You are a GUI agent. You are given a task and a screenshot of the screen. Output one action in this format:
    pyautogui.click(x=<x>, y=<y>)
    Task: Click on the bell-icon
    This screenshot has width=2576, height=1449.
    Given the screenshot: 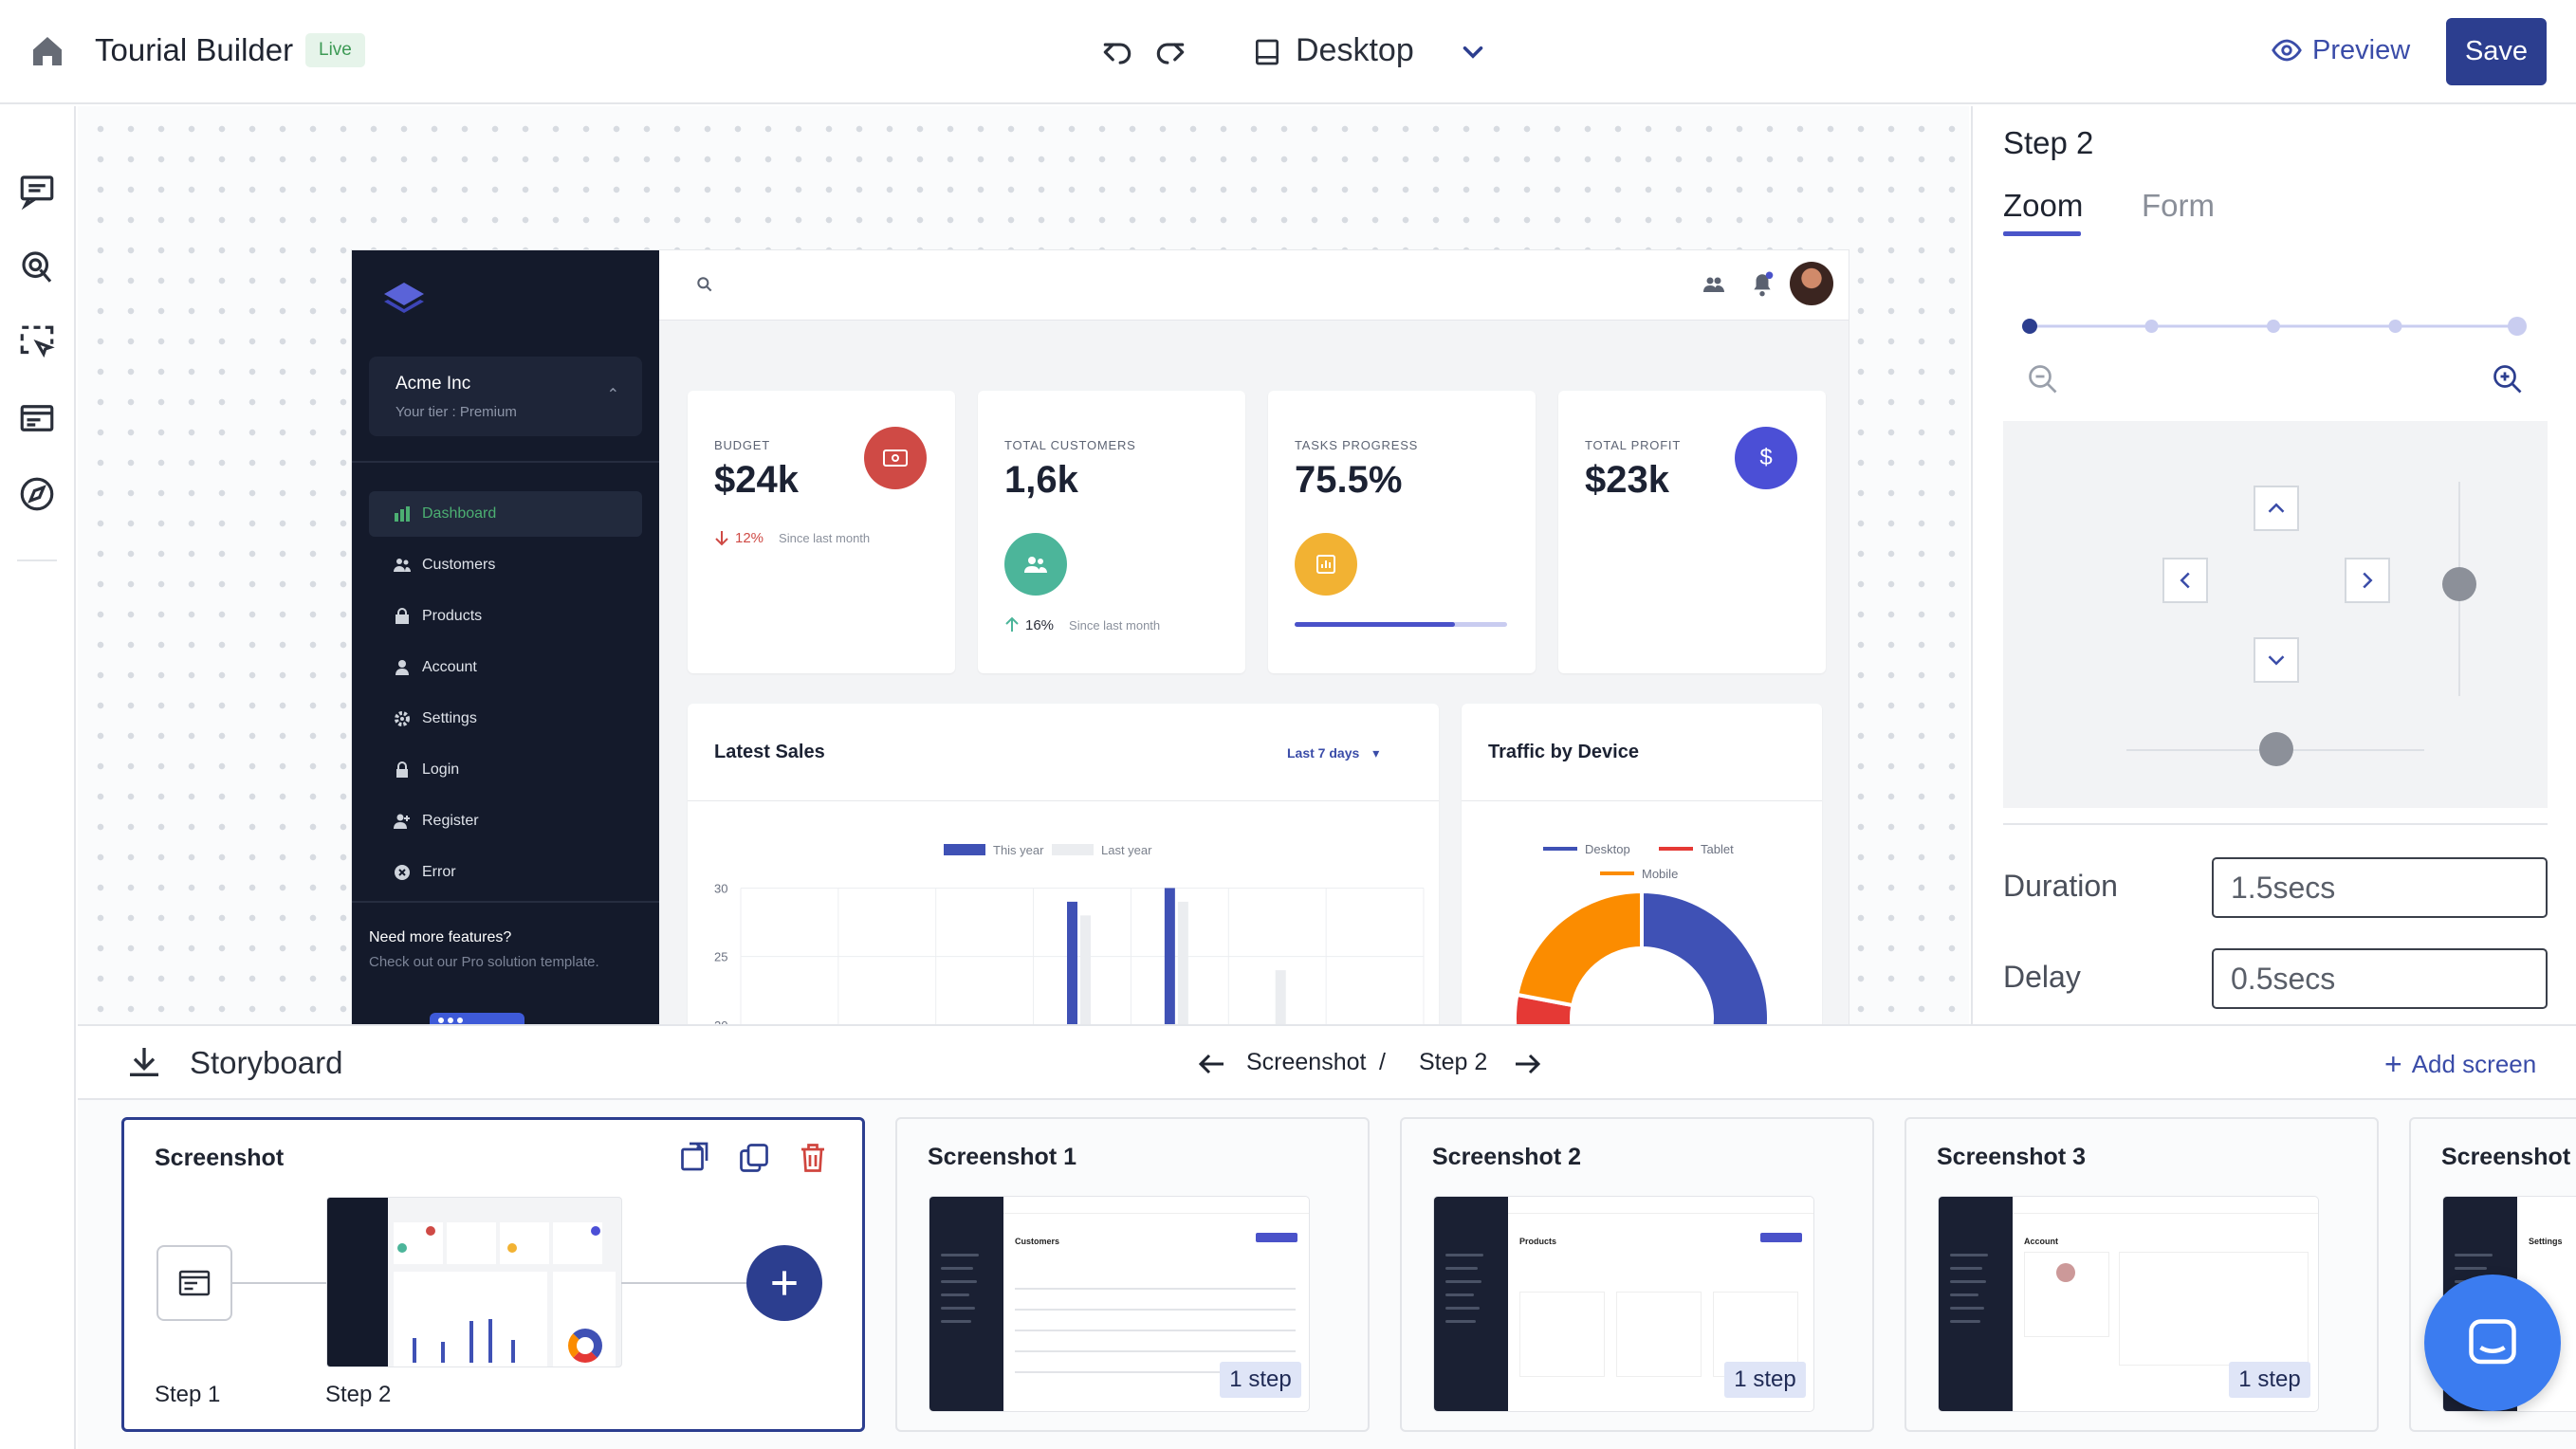 What is the action you would take?
    pyautogui.click(x=1762, y=284)
    